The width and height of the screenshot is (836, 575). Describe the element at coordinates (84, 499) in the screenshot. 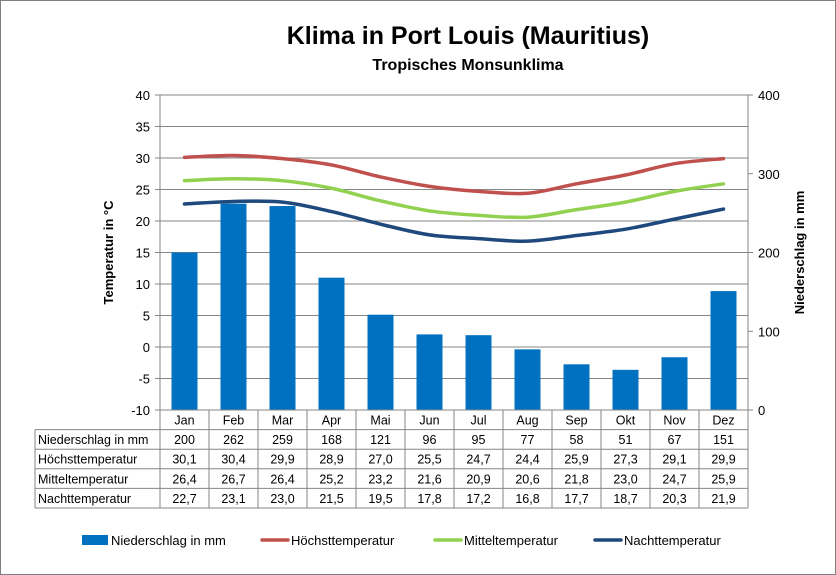

I see `table-row-label: Nachttemperatur` at that location.